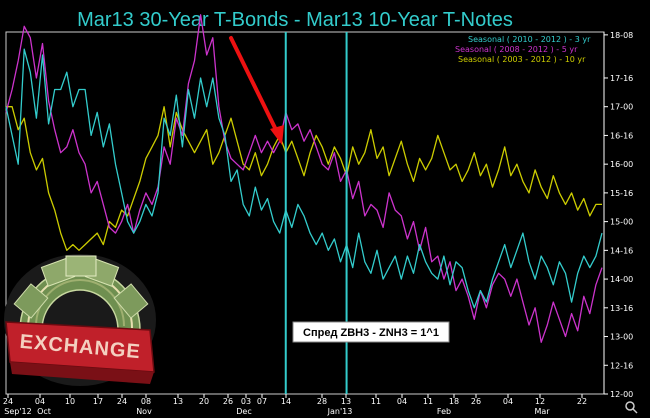  I want to click on x-month-label: Mar, so click(542, 411).